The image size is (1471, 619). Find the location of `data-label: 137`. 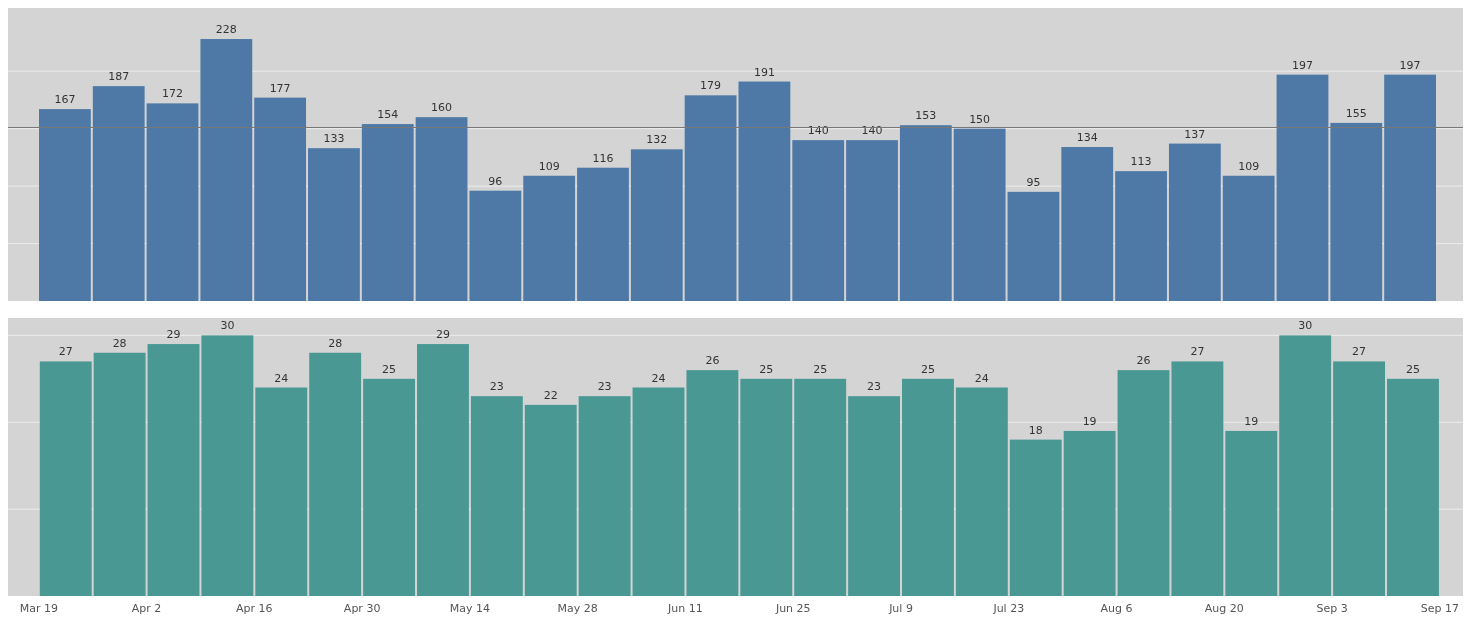

data-label: 137 is located at coordinates (1195, 134).